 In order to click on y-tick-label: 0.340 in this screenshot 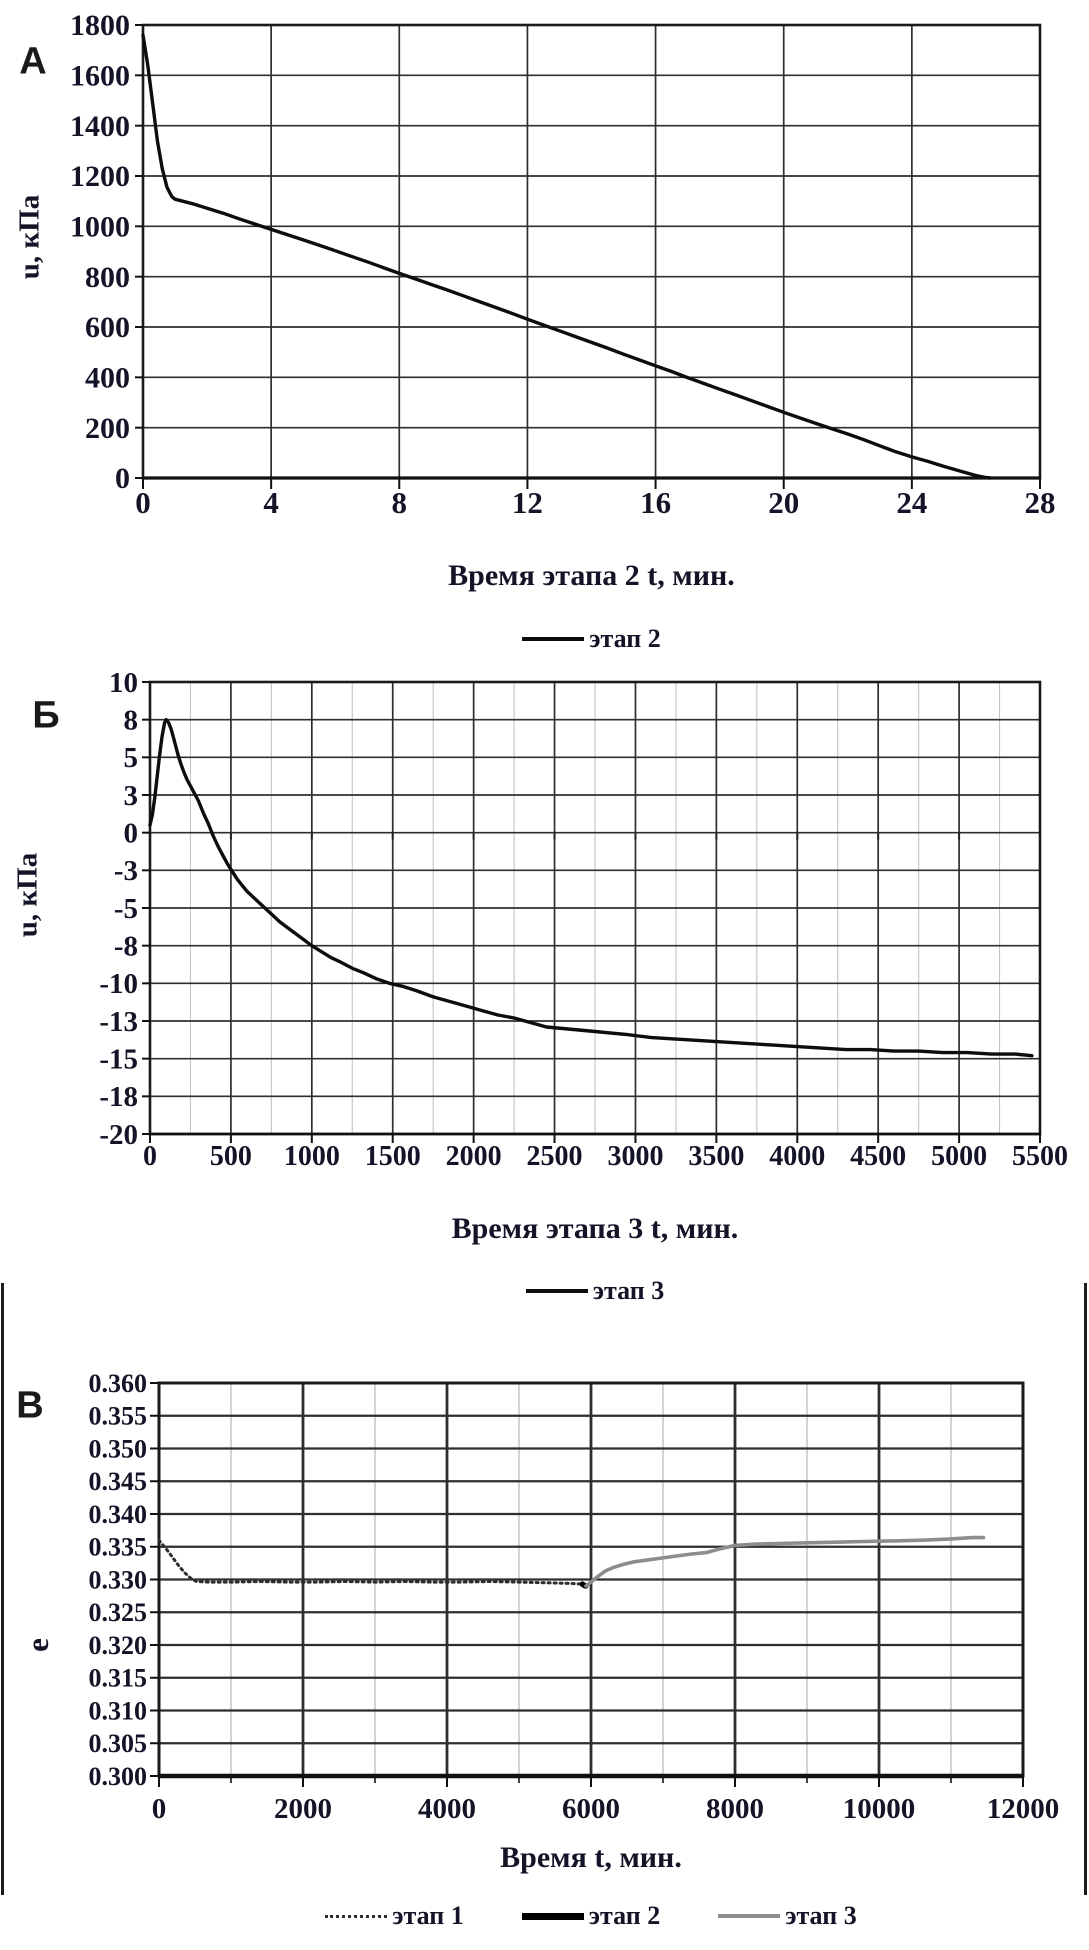, I will do `click(118, 1514)`.